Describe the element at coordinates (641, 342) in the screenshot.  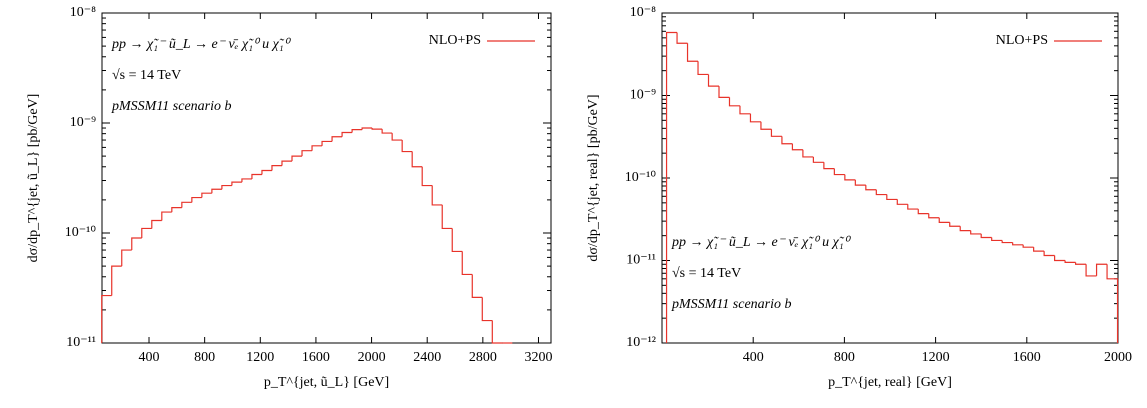
I see `y-tick-label: 10⁻¹²` at that location.